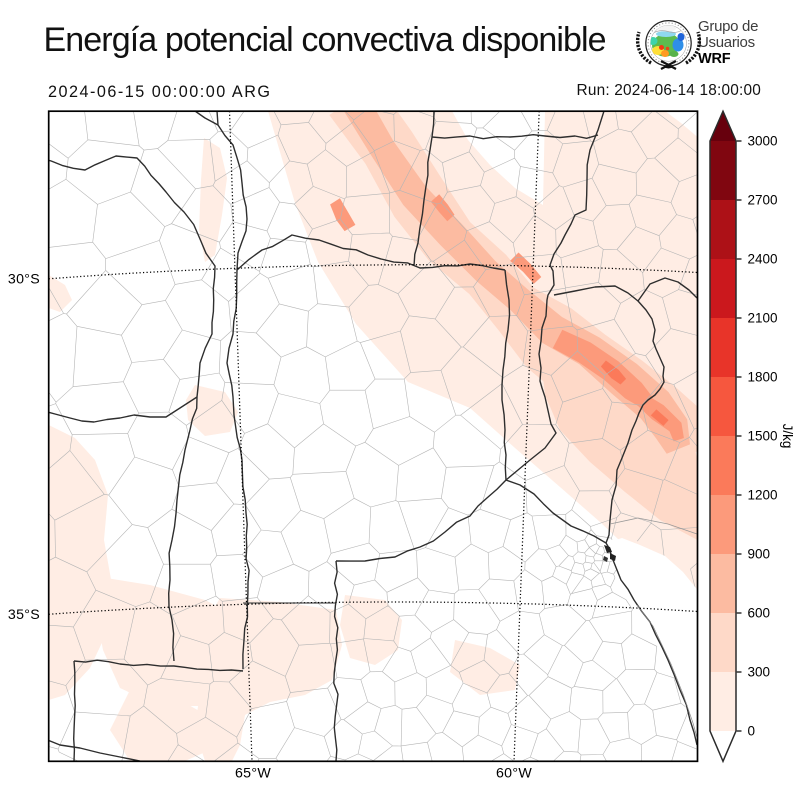  Describe the element at coordinates (24, 615) in the screenshot. I see `svg-text: 35°S` at that location.